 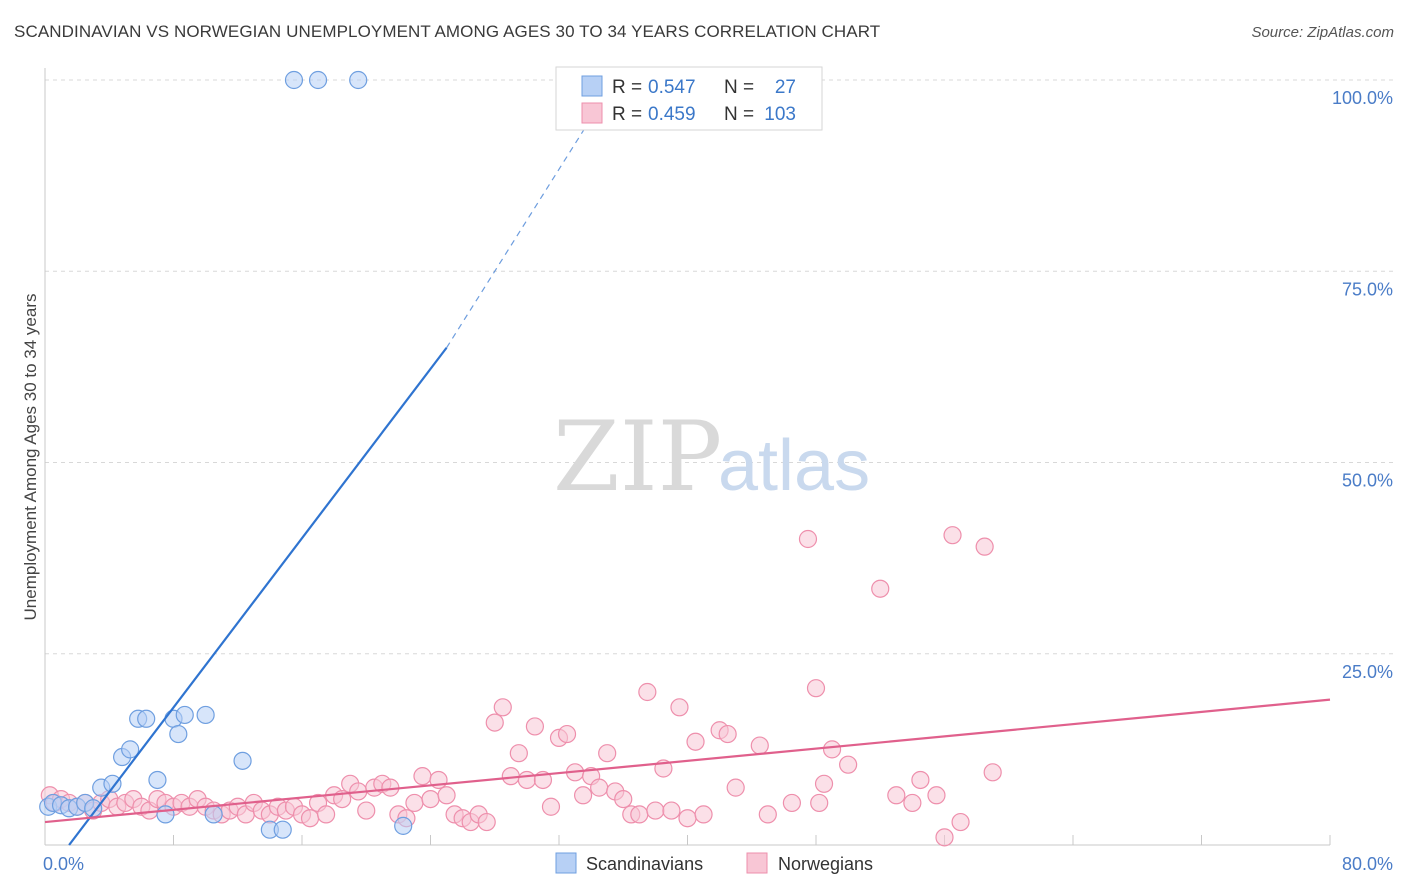 I want to click on watermark: ZIP atlas, so click(x=711, y=457).